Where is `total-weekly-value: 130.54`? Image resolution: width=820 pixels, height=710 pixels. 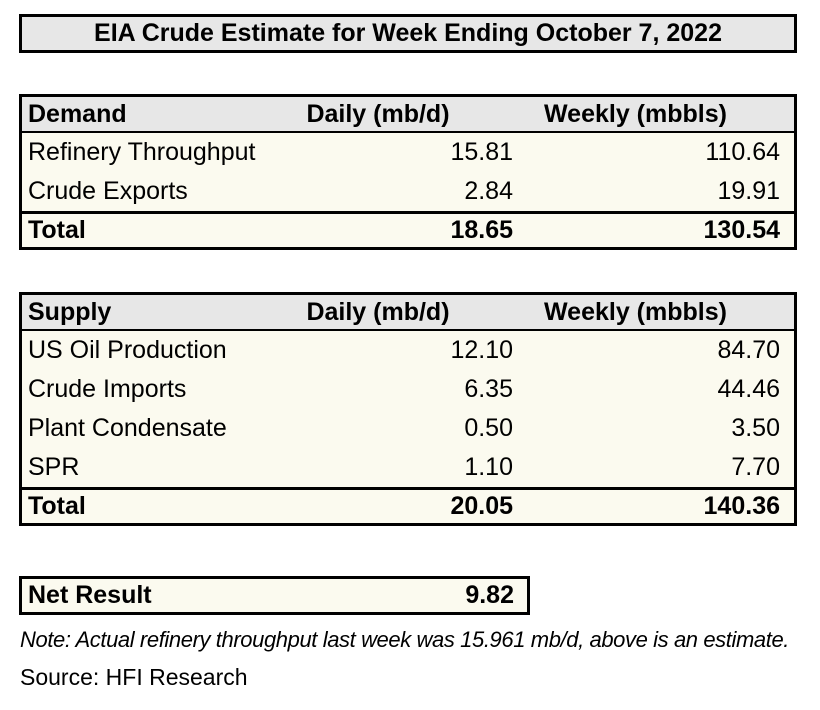 total-weekly-value: 130.54 is located at coordinates (741, 230).